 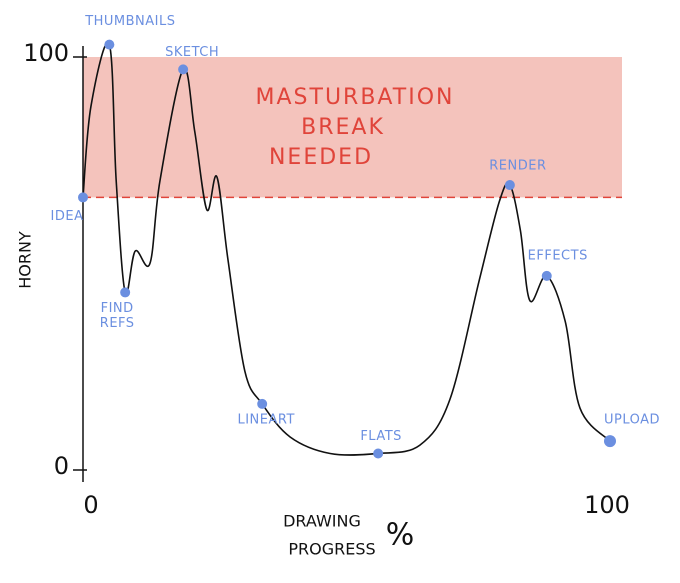 What do you see at coordinates (607, 505) in the screenshot?
I see `x-tick-label: 100` at bounding box center [607, 505].